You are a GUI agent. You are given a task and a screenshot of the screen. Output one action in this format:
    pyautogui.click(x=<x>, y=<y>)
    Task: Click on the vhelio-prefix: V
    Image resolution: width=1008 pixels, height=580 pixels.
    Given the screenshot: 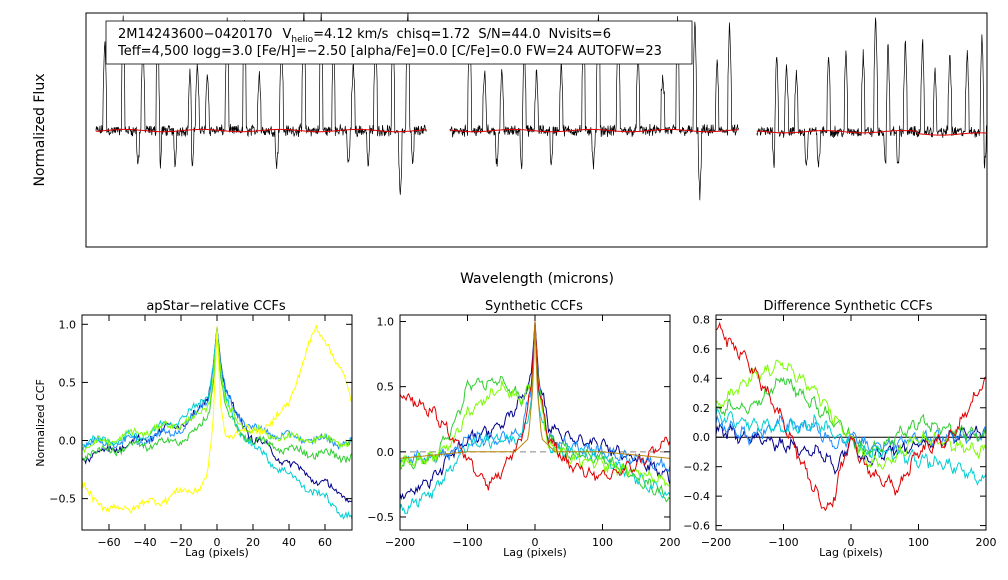 What is the action you would take?
    pyautogui.click(x=286, y=34)
    